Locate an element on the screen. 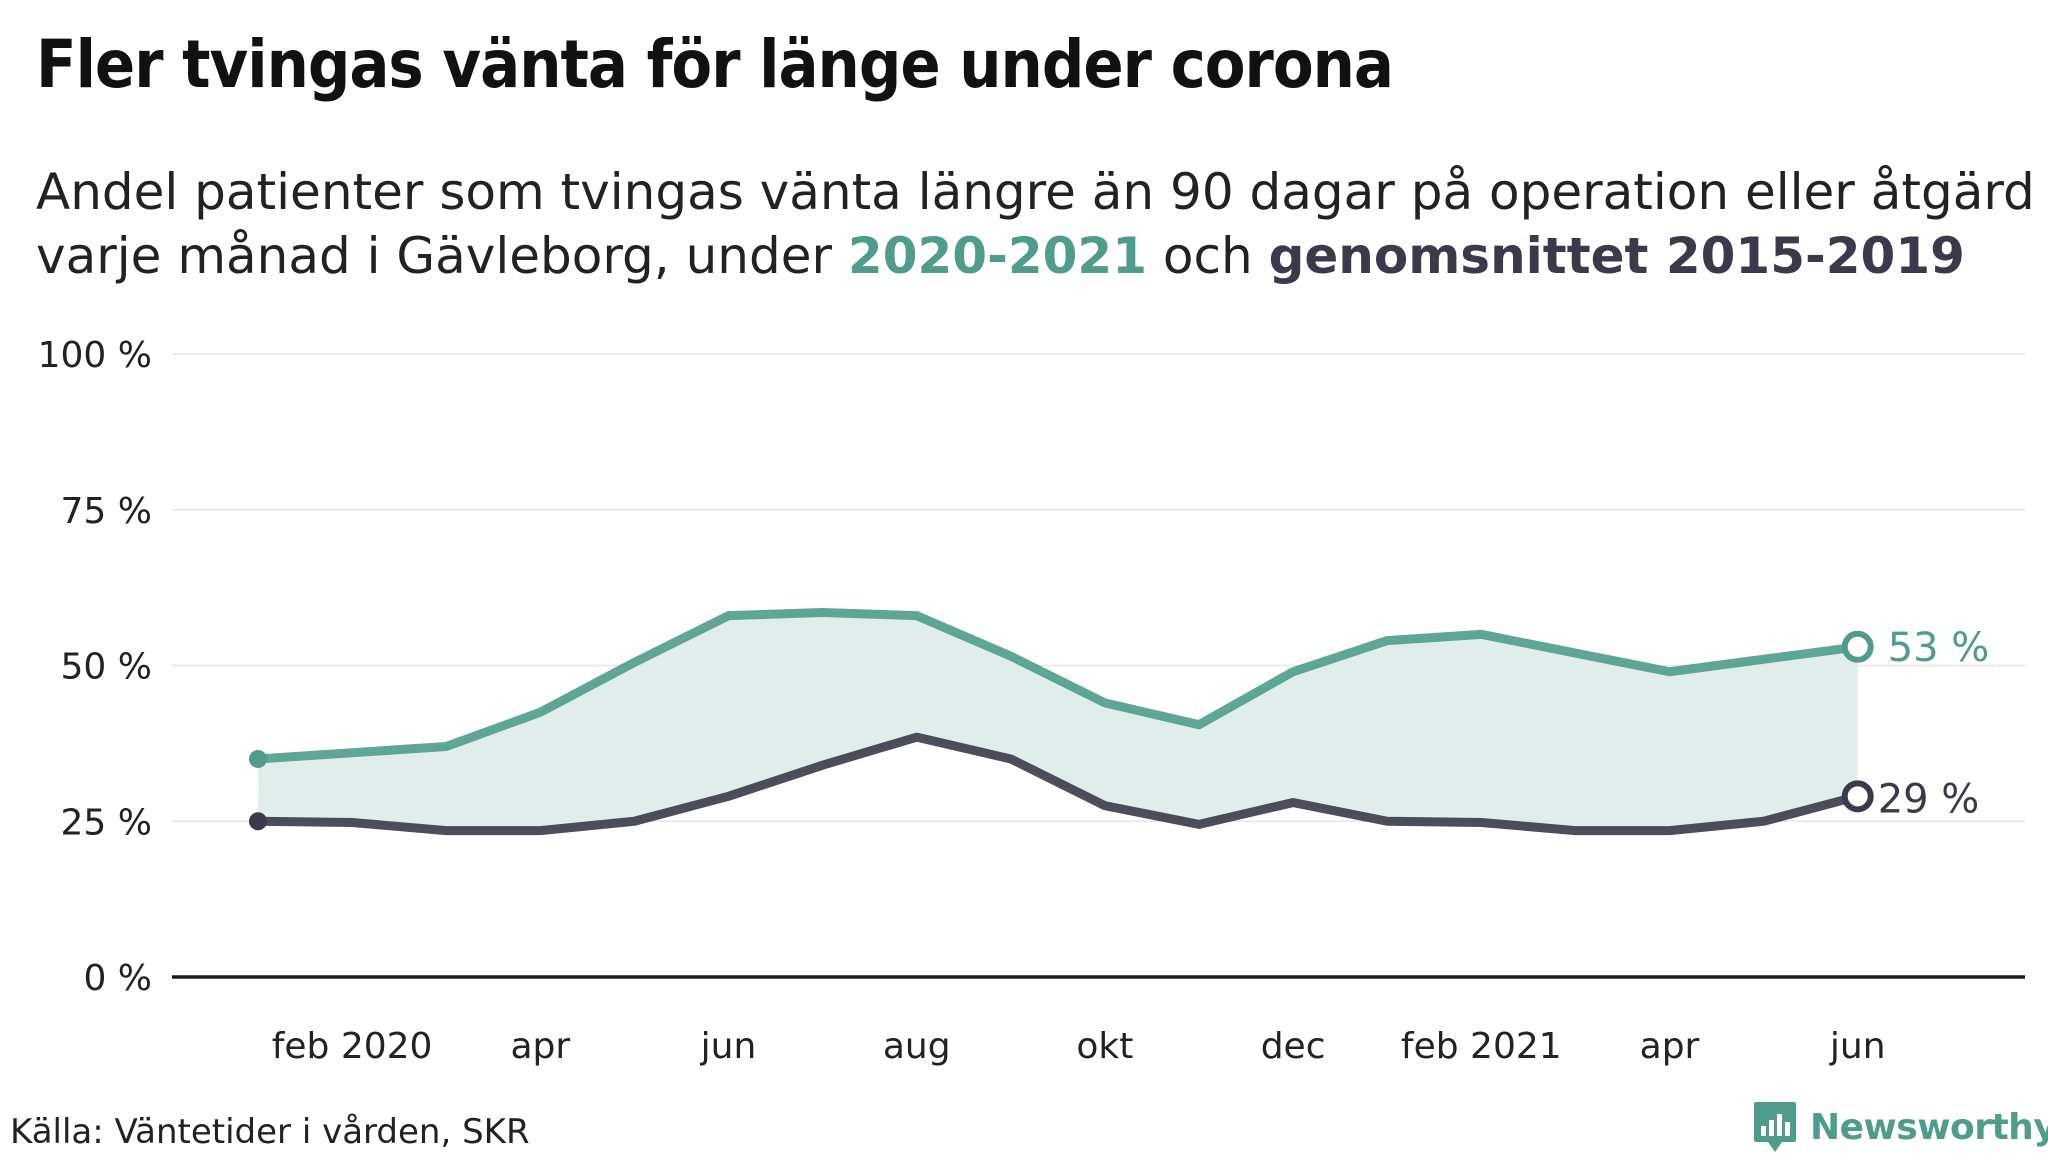  newsworthy-logo: Newsworthy is located at coordinates (1900, 1127).